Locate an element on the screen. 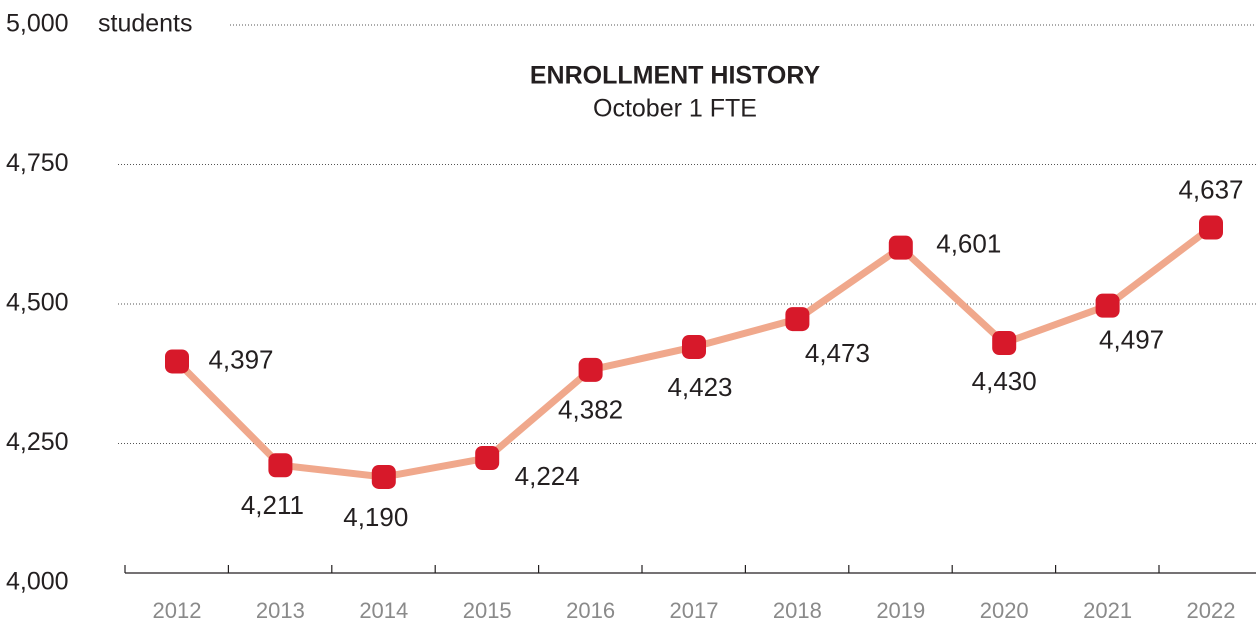 This screenshot has height=627, width=1256. x-tick-label: 2015 is located at coordinates (487, 610).